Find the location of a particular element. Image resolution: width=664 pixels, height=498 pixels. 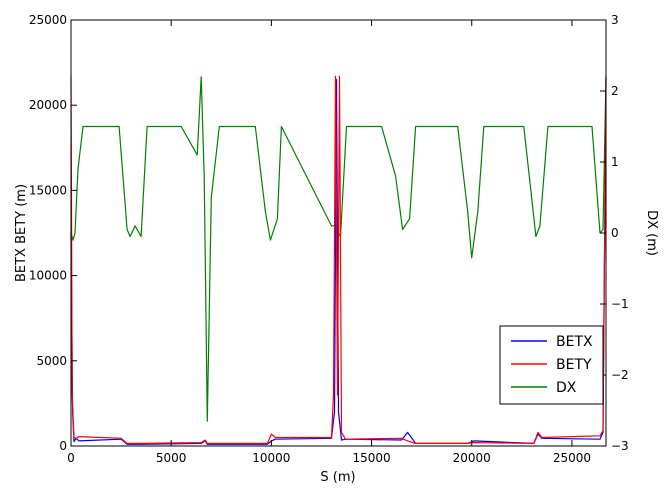

x-tick-label: 25000 is located at coordinates (572, 458).